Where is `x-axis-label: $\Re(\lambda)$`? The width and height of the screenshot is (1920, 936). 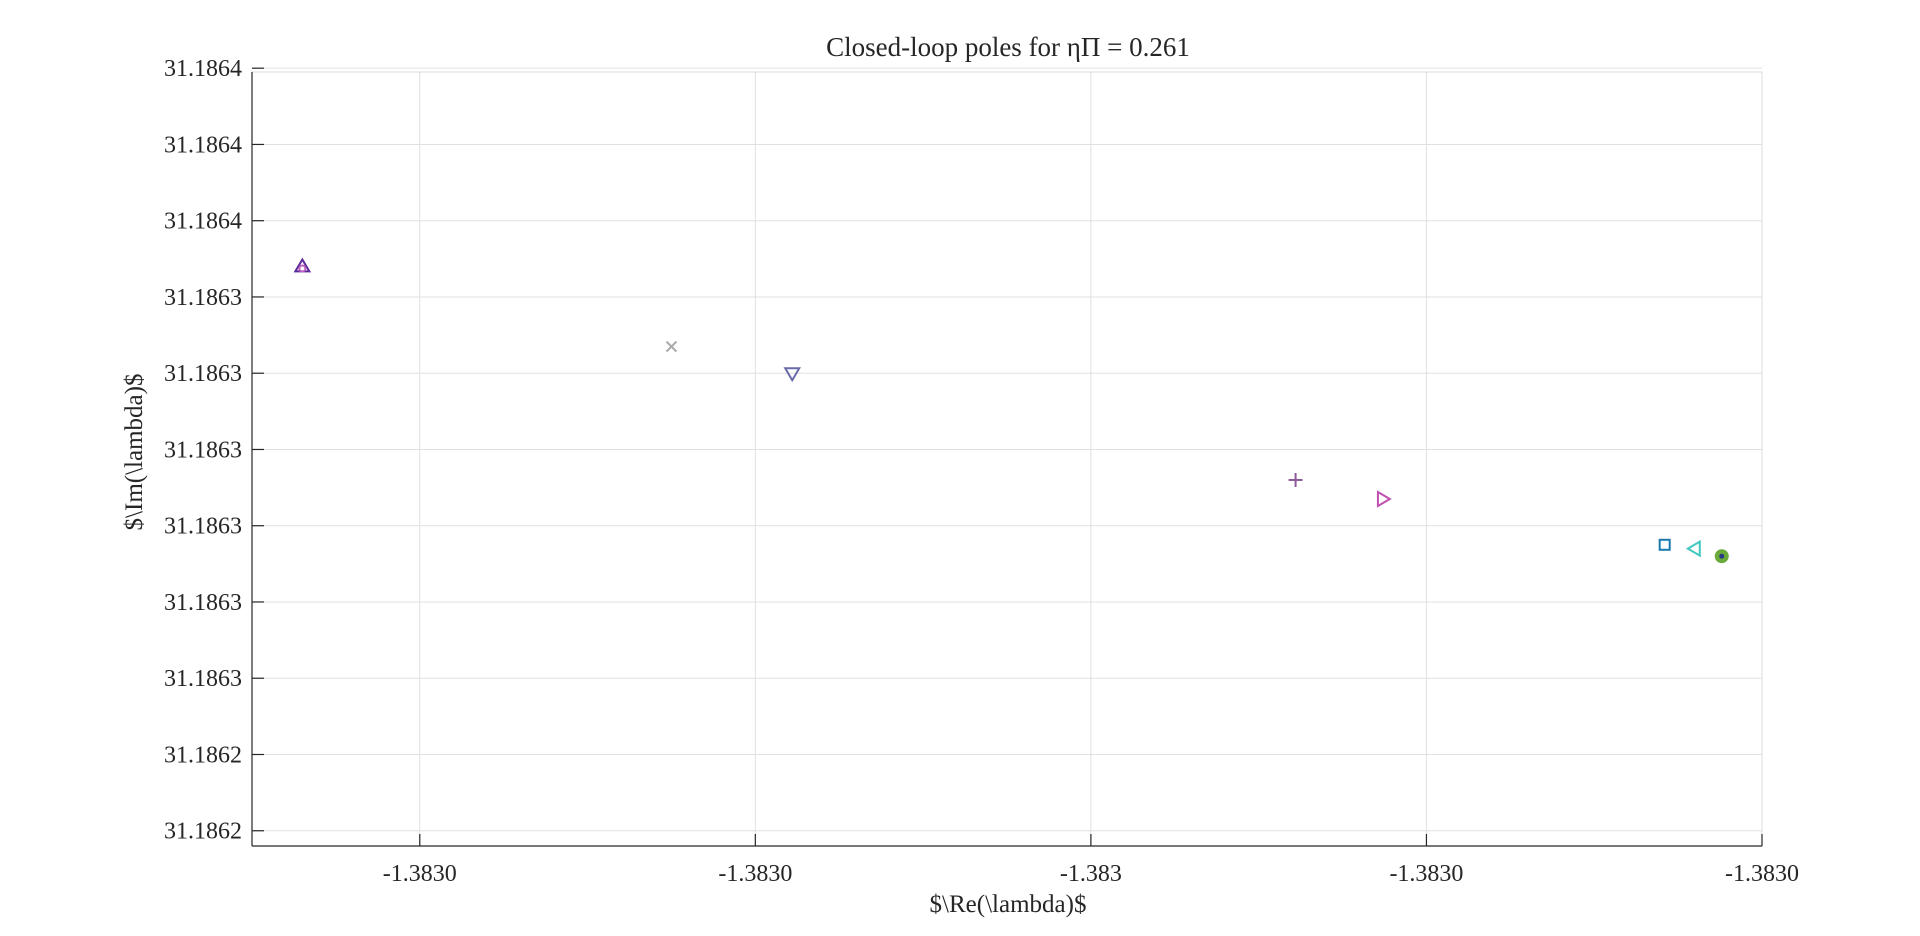 x-axis-label: $\Re(\lambda)$ is located at coordinates (1008, 904).